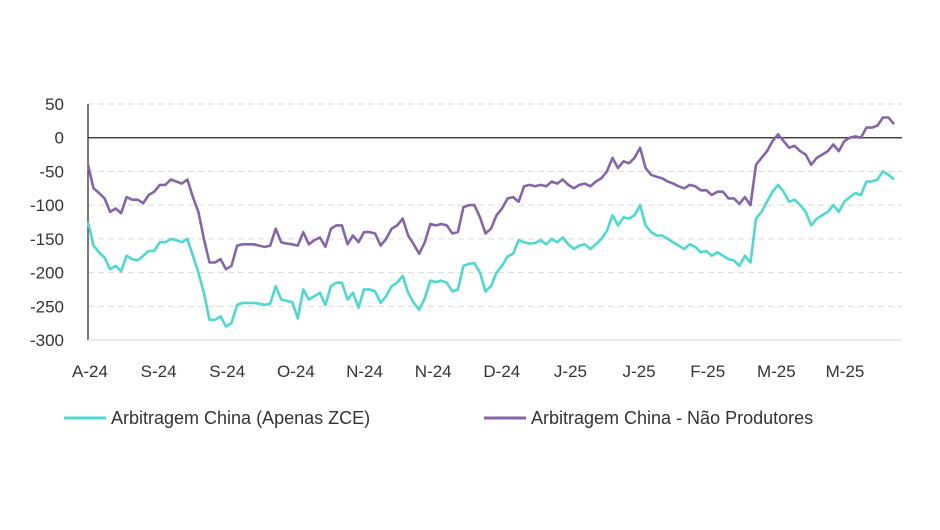 Image resolution: width=940 pixels, height=530 pixels. What do you see at coordinates (51, 171) in the screenshot?
I see `y-tick-label: -50` at bounding box center [51, 171].